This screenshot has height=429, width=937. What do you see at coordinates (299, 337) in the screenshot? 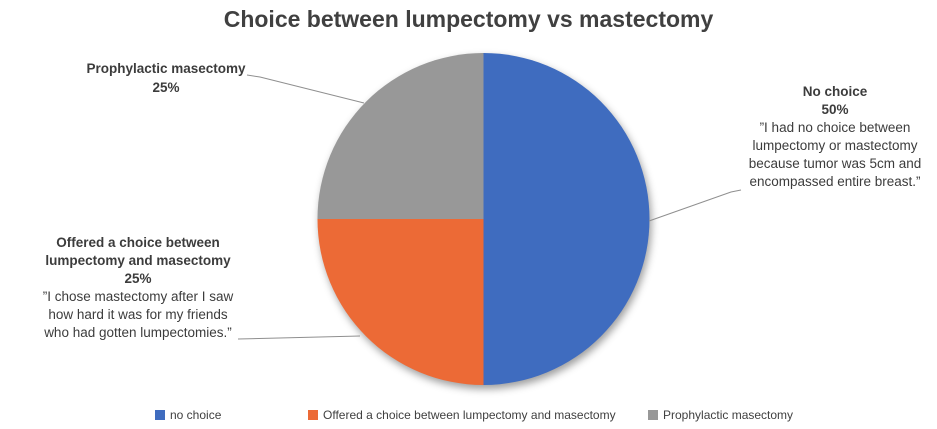
I see `leader-line-offered` at bounding box center [299, 337].